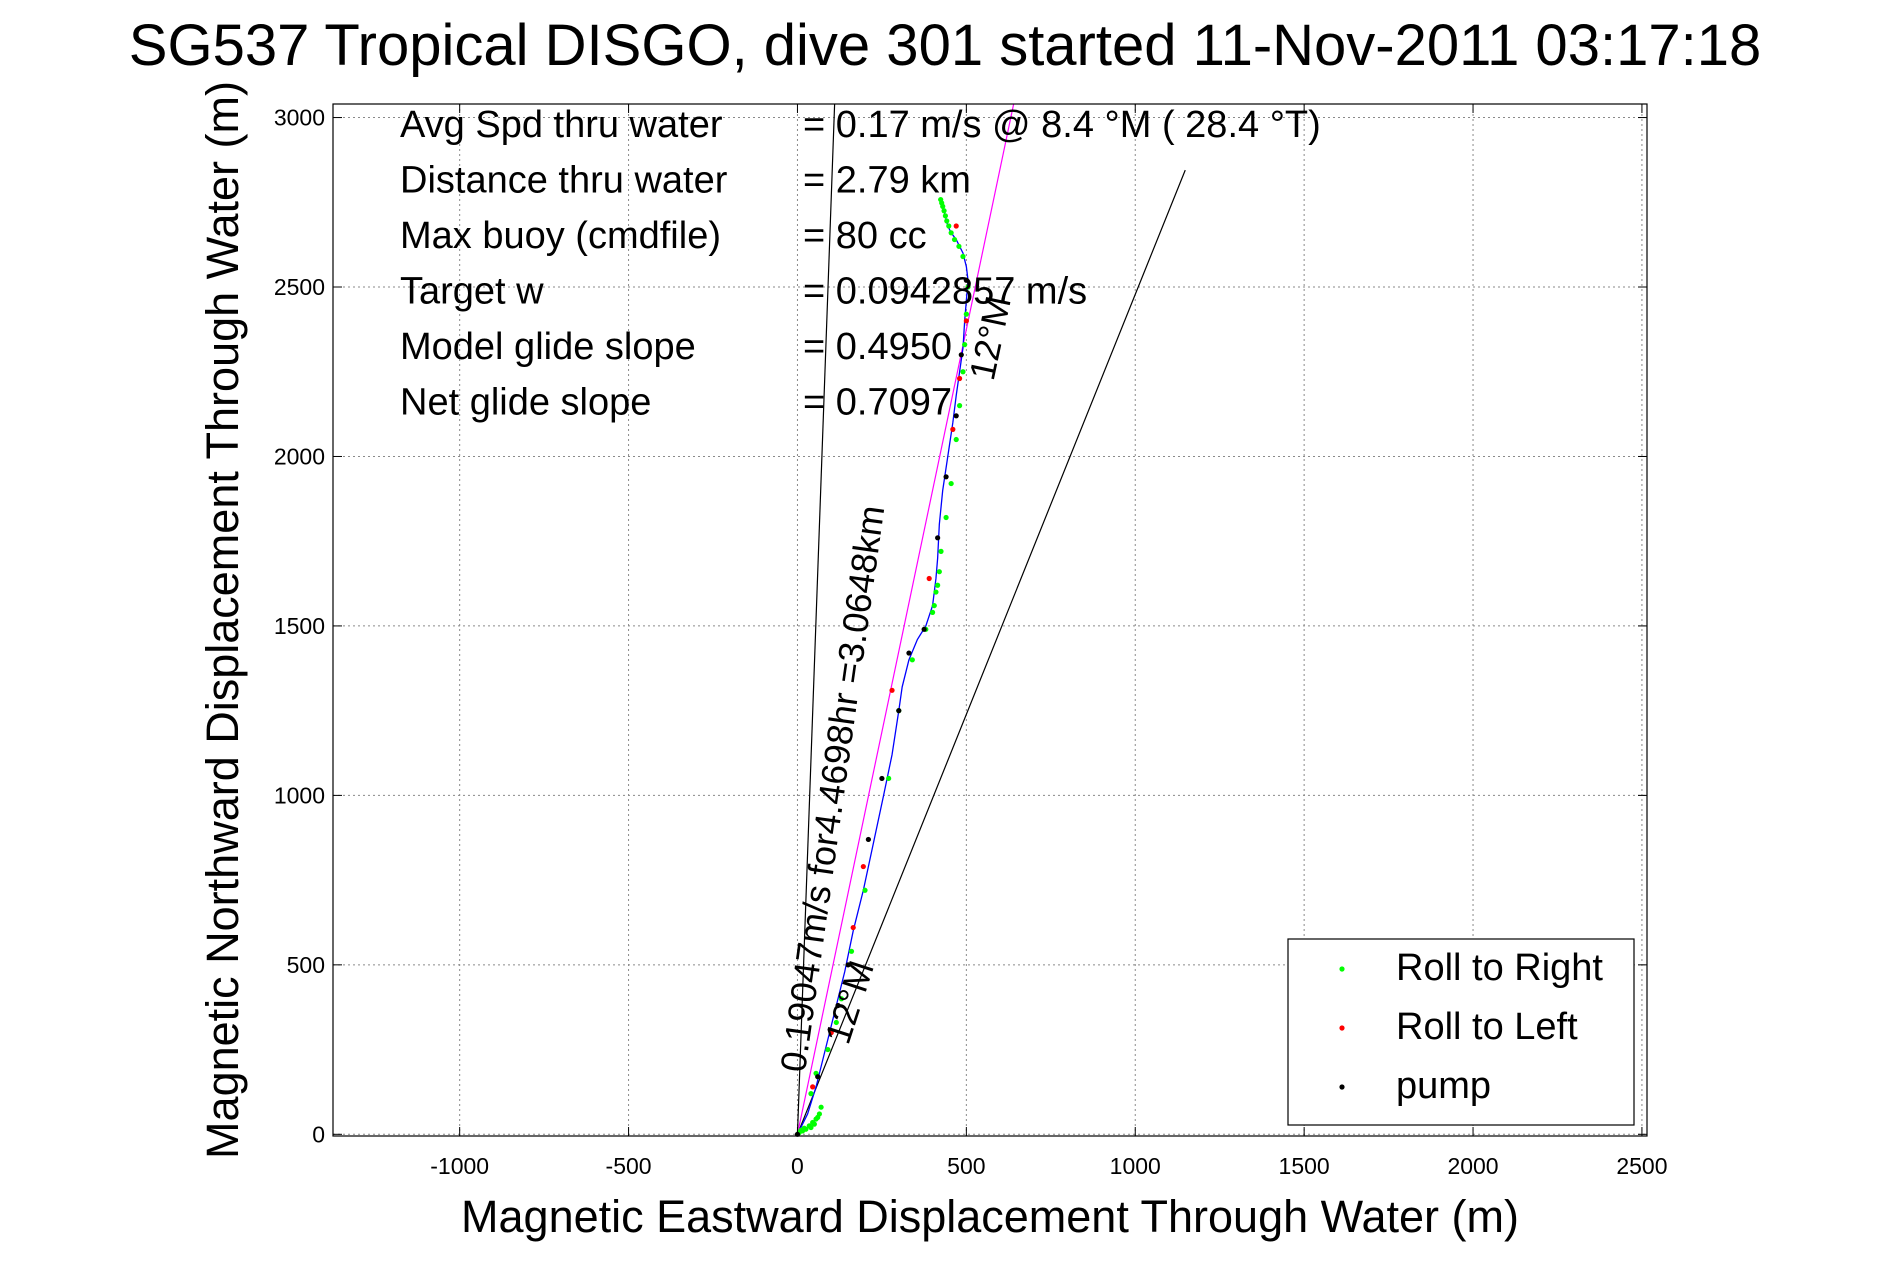 This screenshot has width=1891, height=1262. Describe the element at coordinates (561, 125) in the screenshot. I see `stat-label: Avg Spd thru water` at that location.